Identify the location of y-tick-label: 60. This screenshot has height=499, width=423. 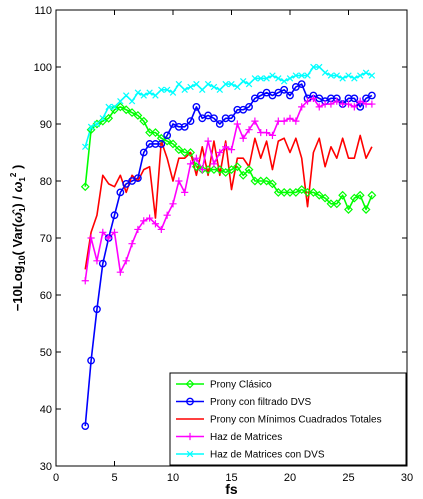
(46, 296).